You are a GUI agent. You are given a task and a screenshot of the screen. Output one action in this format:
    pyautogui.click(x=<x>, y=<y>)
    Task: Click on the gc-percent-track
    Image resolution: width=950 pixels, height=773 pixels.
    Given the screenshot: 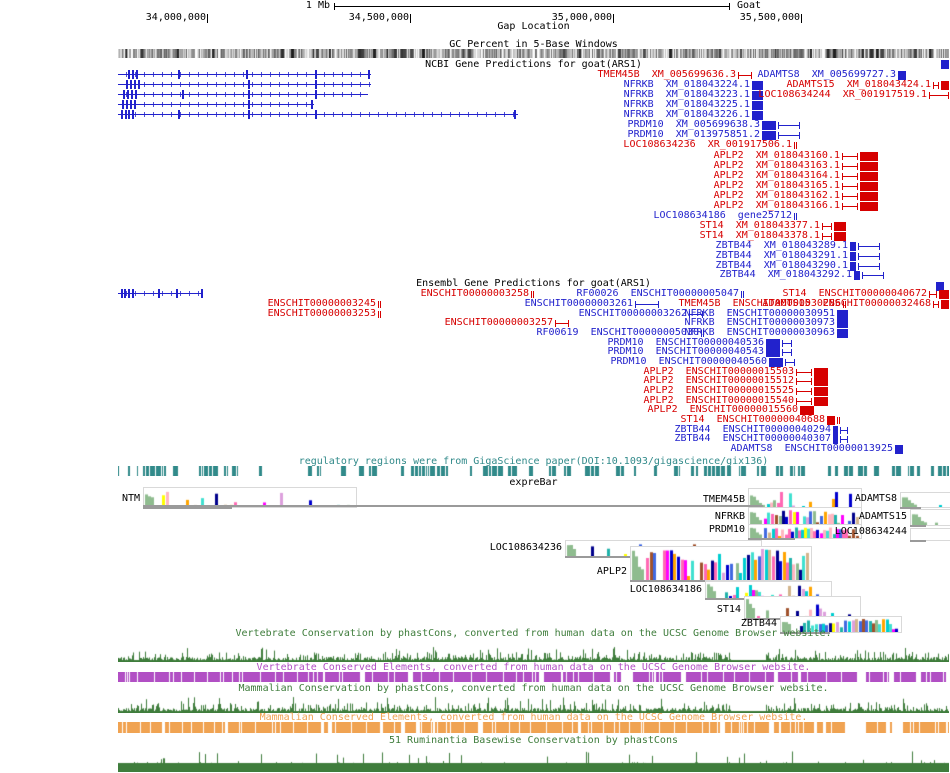 What is the action you would take?
    pyautogui.click(x=533, y=53)
    